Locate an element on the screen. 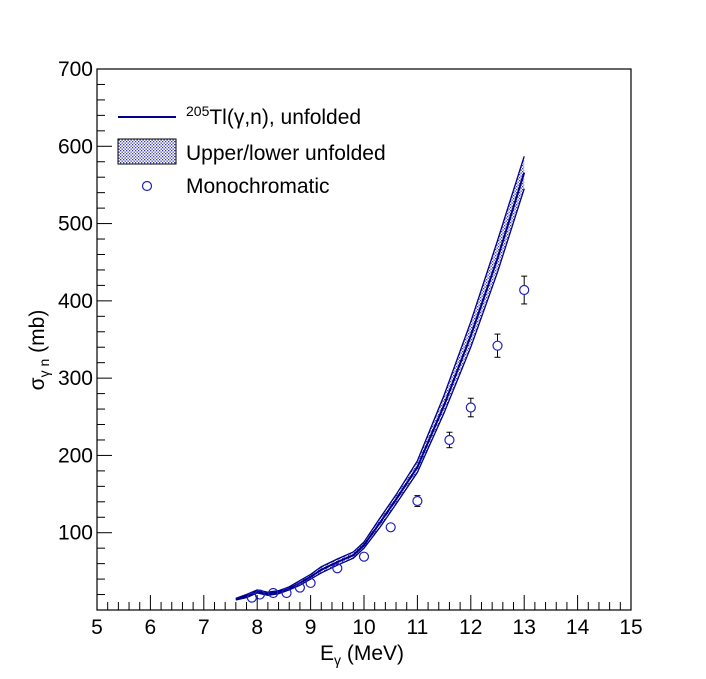 The image size is (706, 679). y-tick-label: 500 is located at coordinates (75, 224).